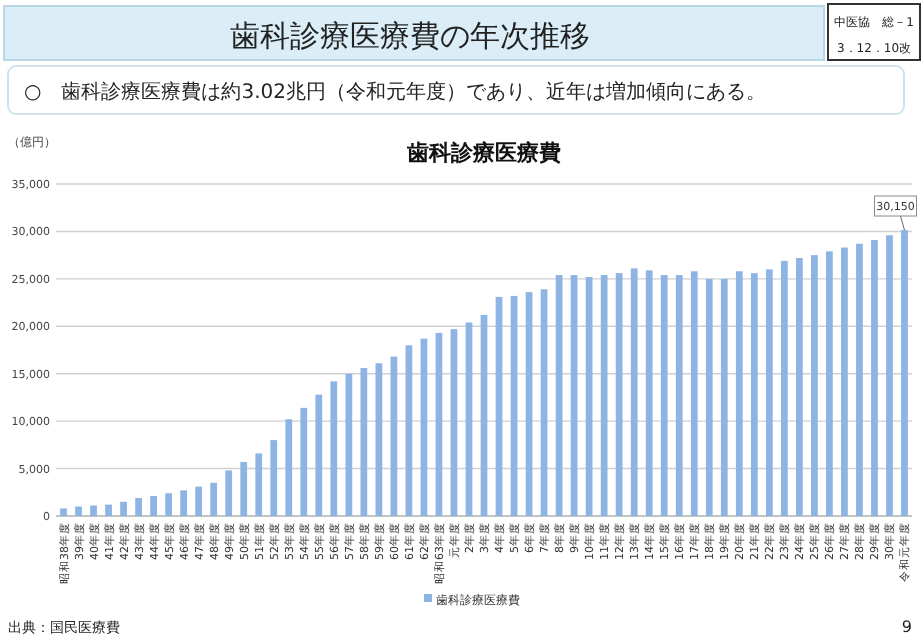  What do you see at coordinates (395, 92) in the screenshot?
I see `text: ○ 歯科診療医療費は約3.02兆円（令和元年度）であり、近年は増加傾向にある。` at bounding box center [395, 92].